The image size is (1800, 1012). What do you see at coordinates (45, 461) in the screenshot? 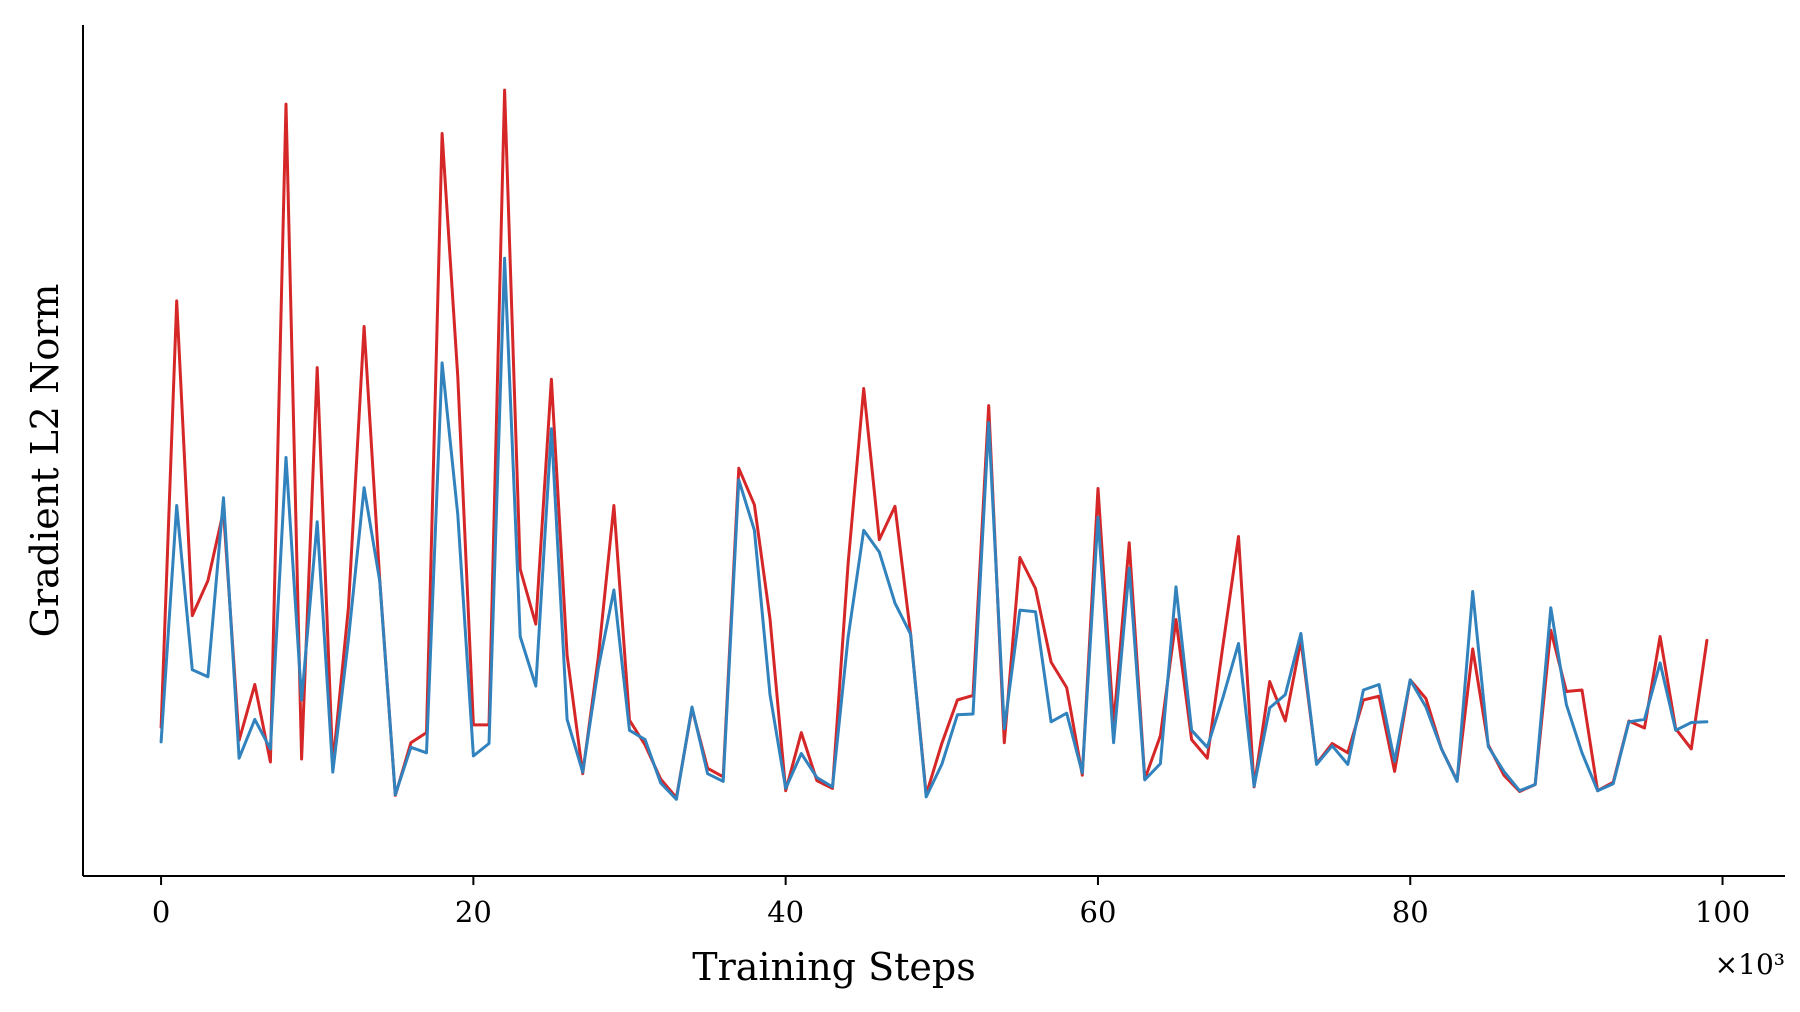
I see `y-axis-label: Gradient L2 Norm` at bounding box center [45, 461].